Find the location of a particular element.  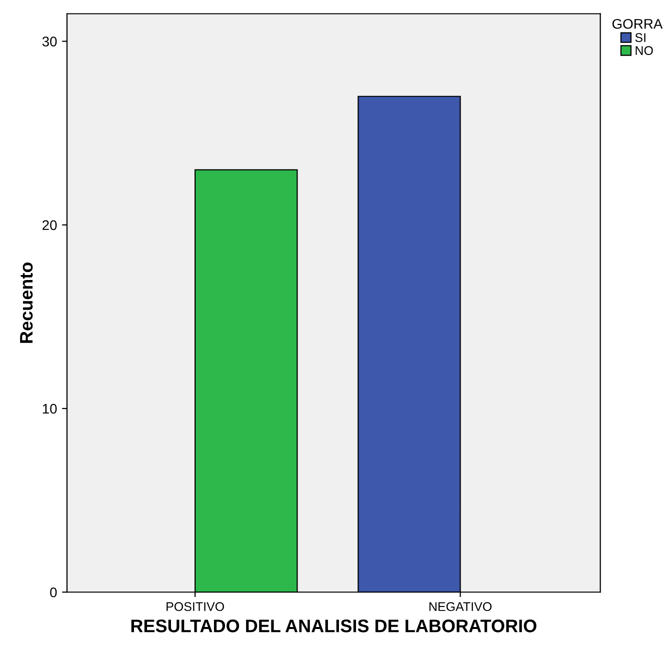

legend-label: SI is located at coordinates (640, 37).